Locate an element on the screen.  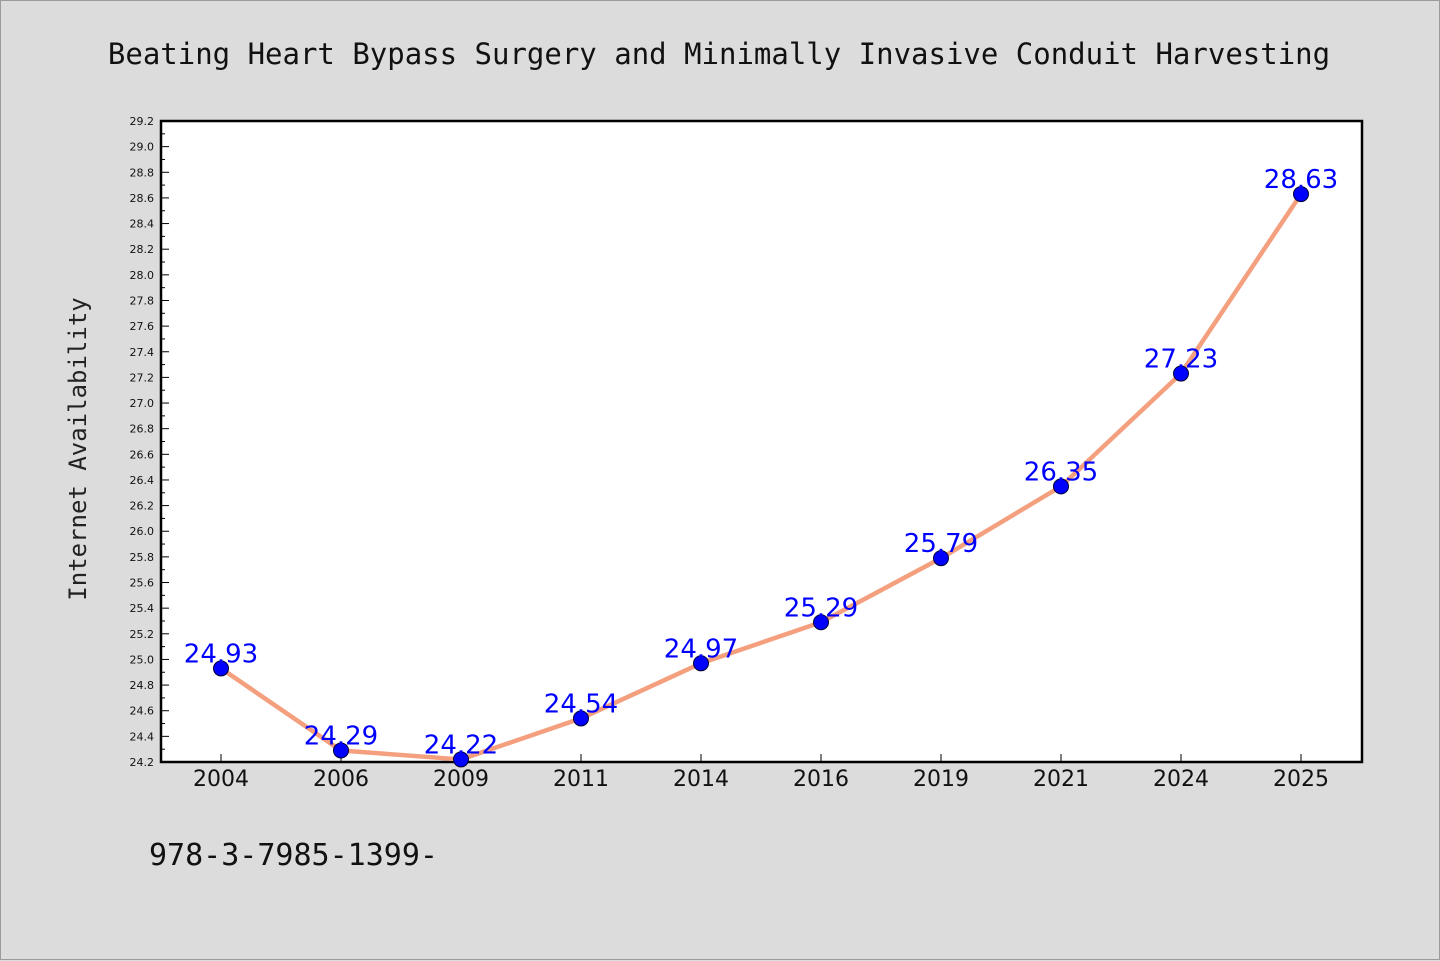
data-label: 24.54 is located at coordinates (581, 704).